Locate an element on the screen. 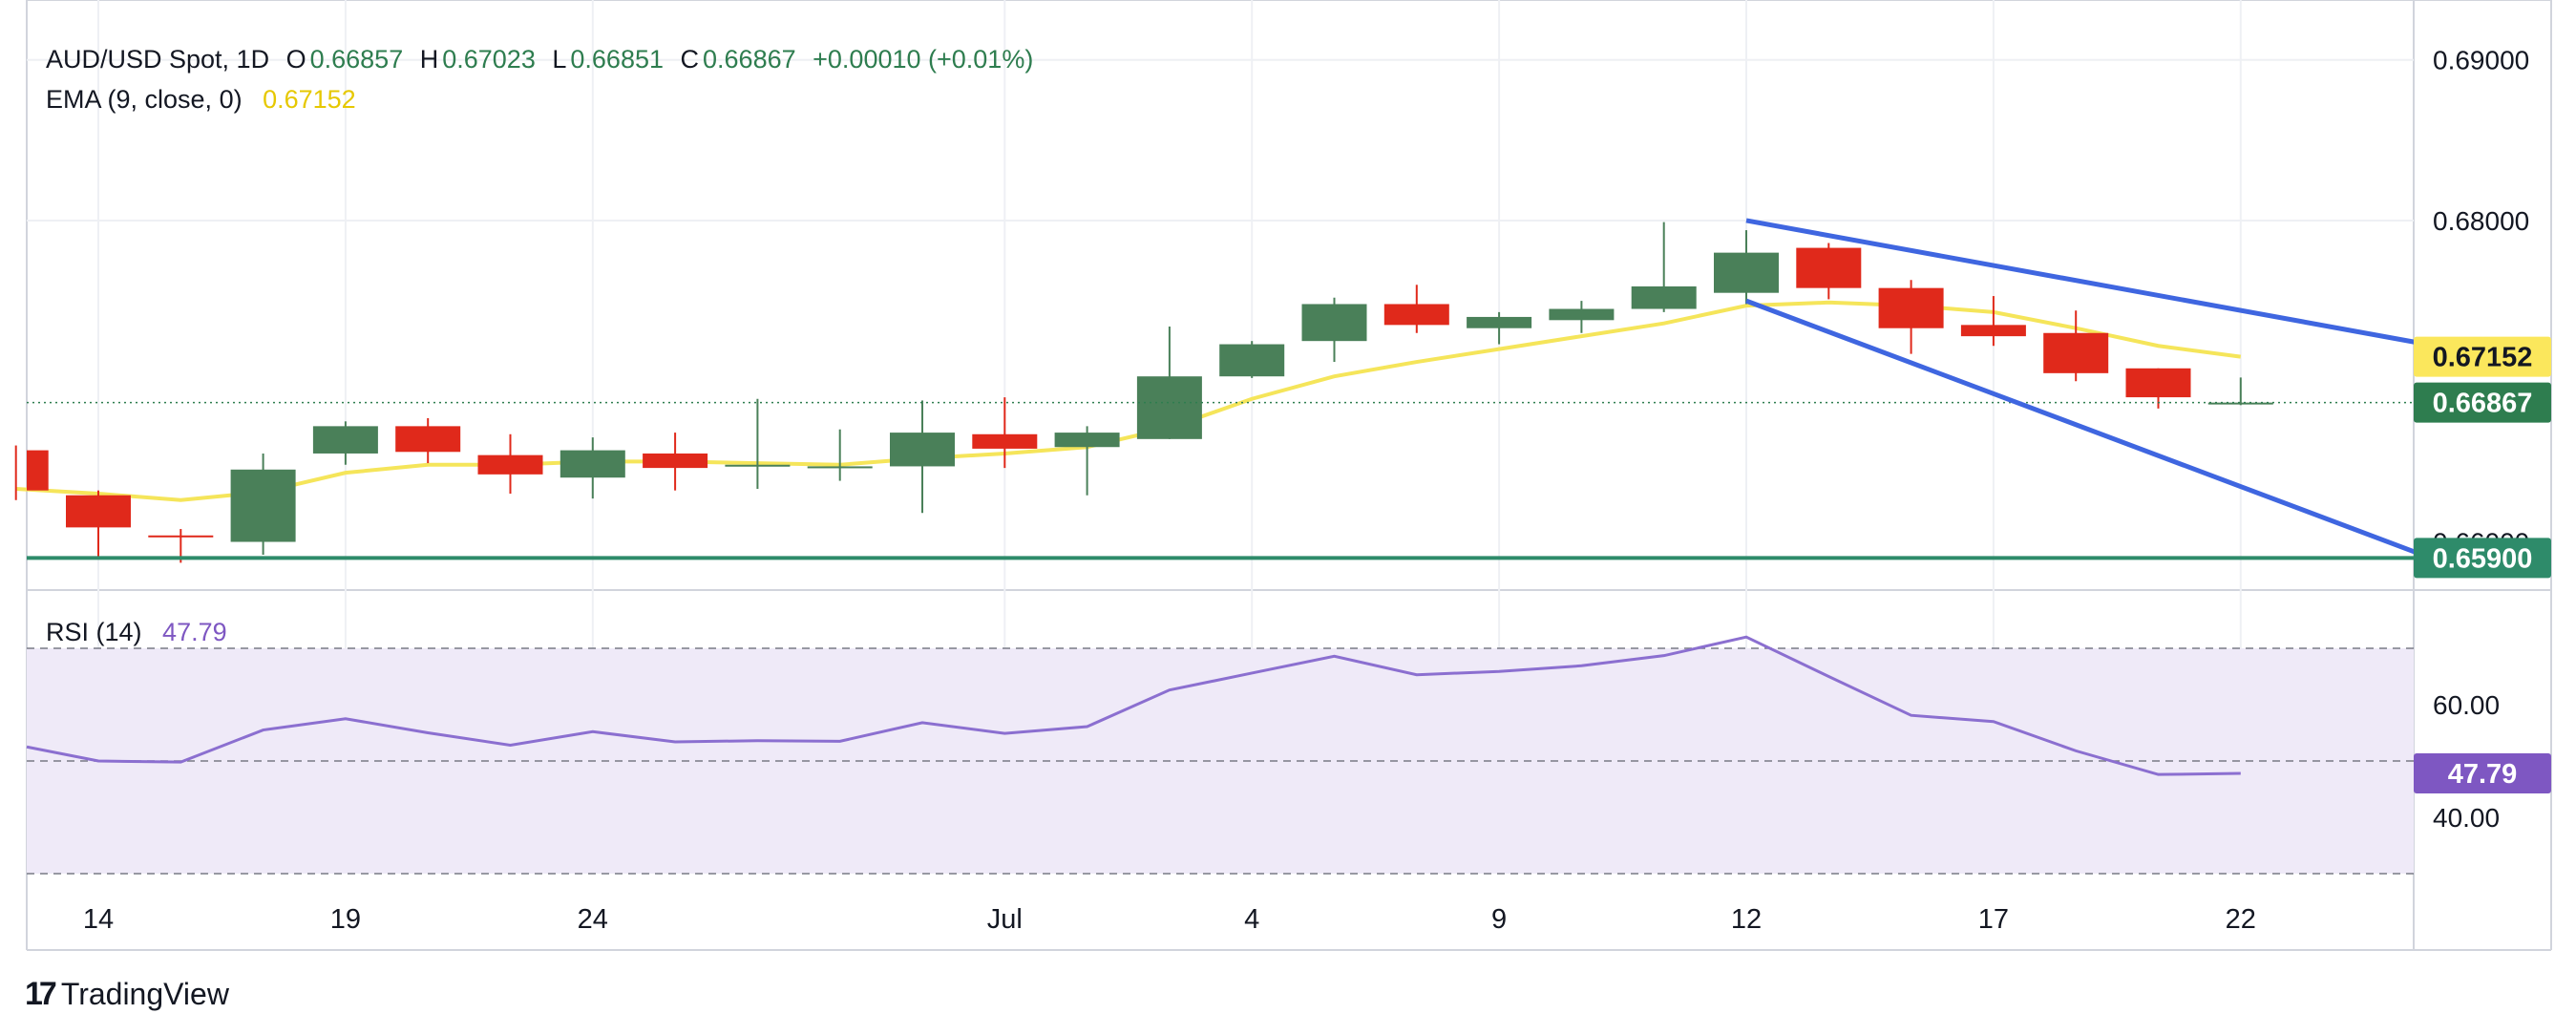 The width and height of the screenshot is (2576, 1035). close-price-badge-label: 0.66867 is located at coordinates (2483, 404).